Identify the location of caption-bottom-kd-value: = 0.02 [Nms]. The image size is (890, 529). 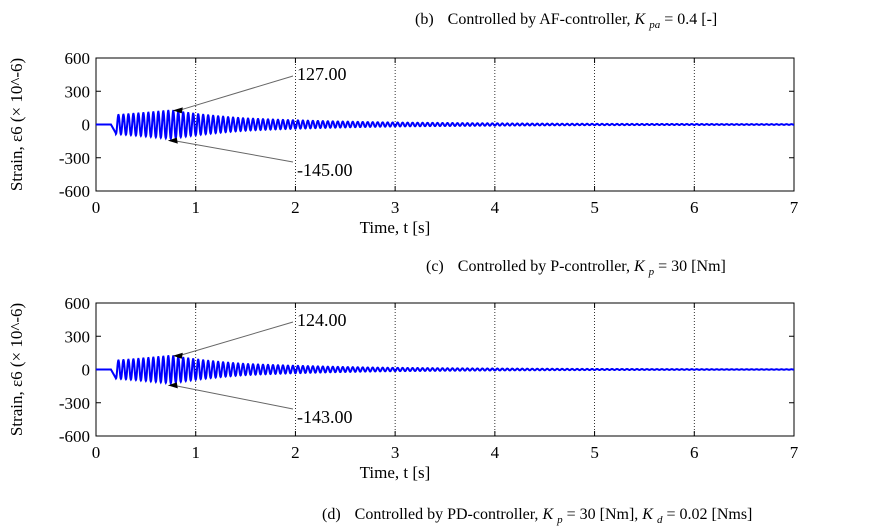
(709, 514).